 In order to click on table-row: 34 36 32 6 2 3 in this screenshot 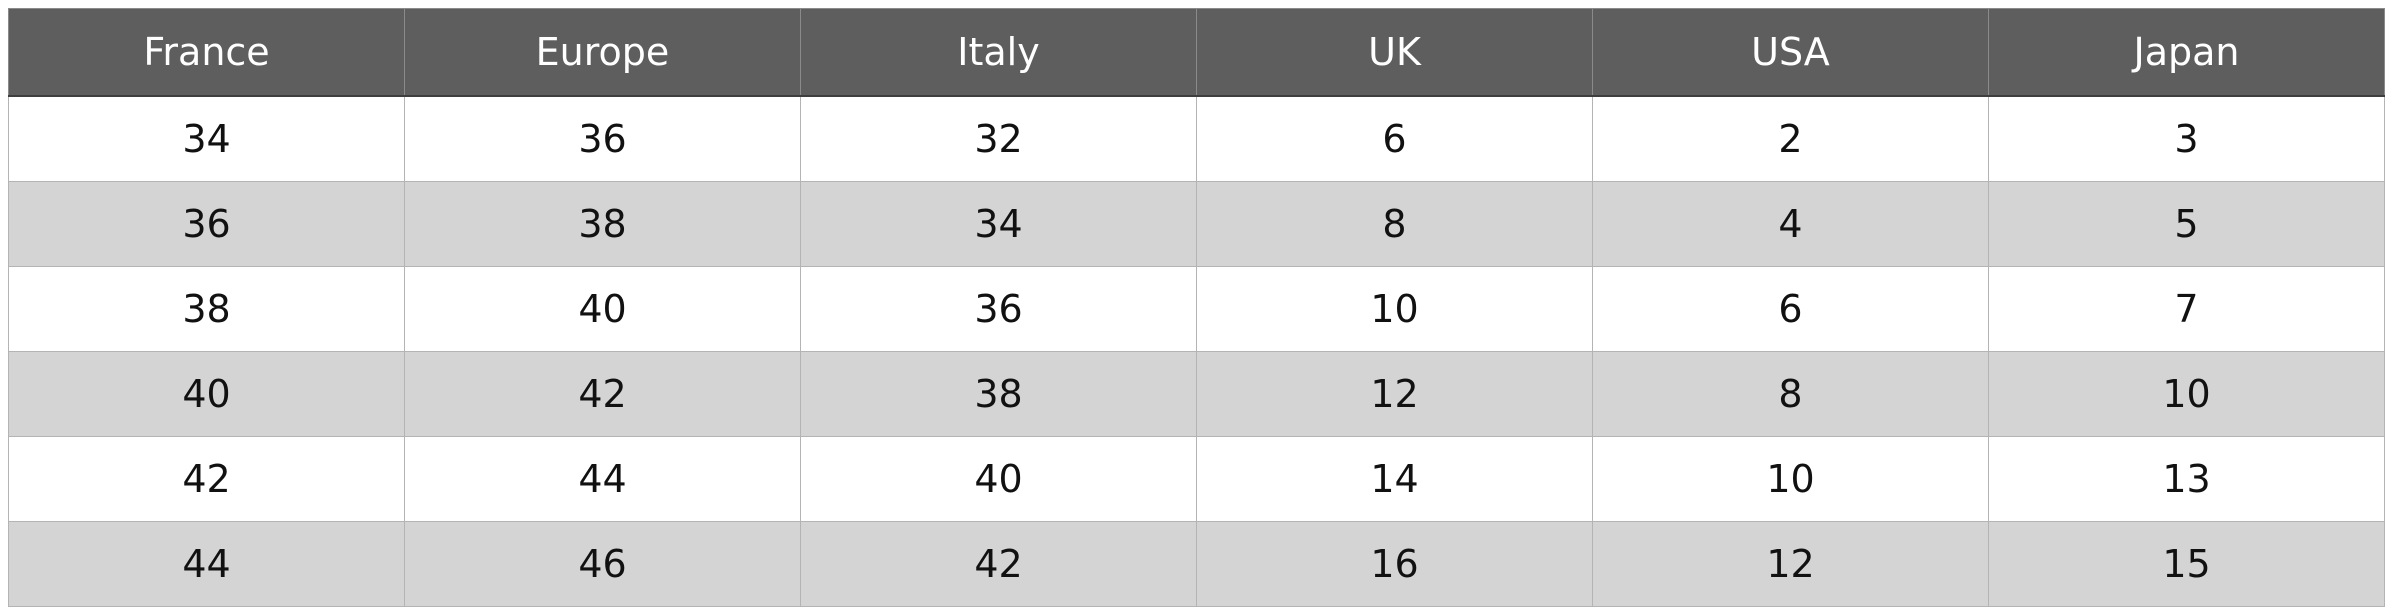, I will do `click(1196, 138)`.